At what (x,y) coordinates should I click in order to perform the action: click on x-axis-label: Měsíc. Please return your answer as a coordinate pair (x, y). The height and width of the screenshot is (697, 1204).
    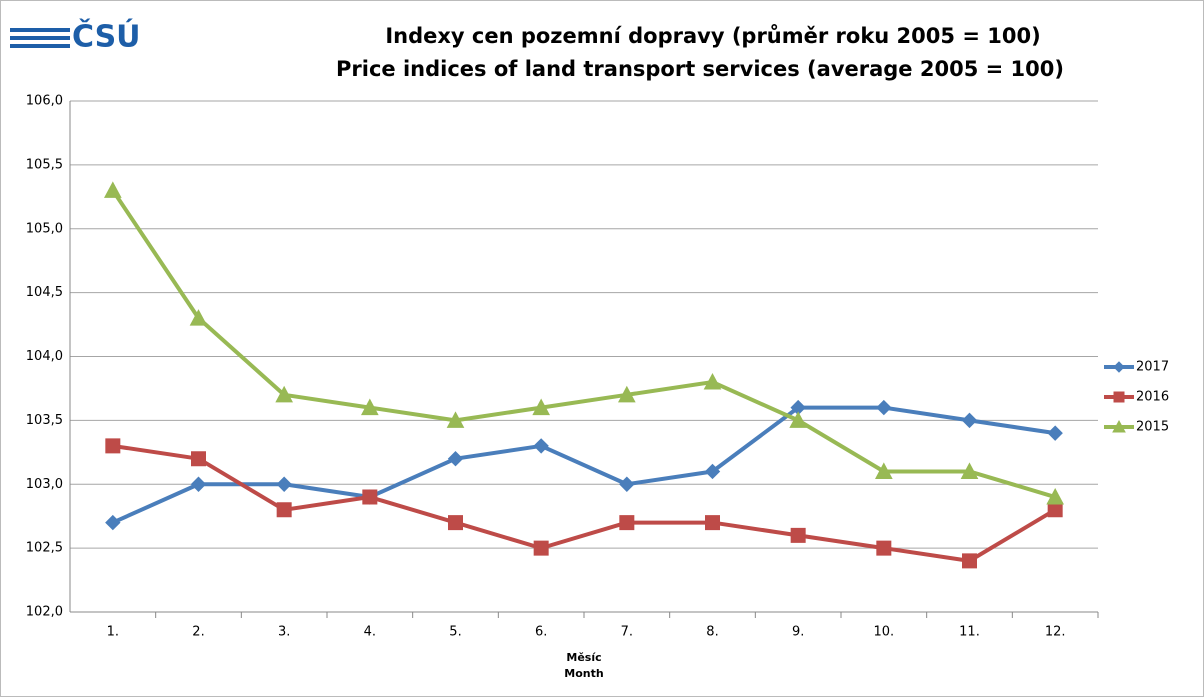
    Looking at the image, I should click on (583, 657).